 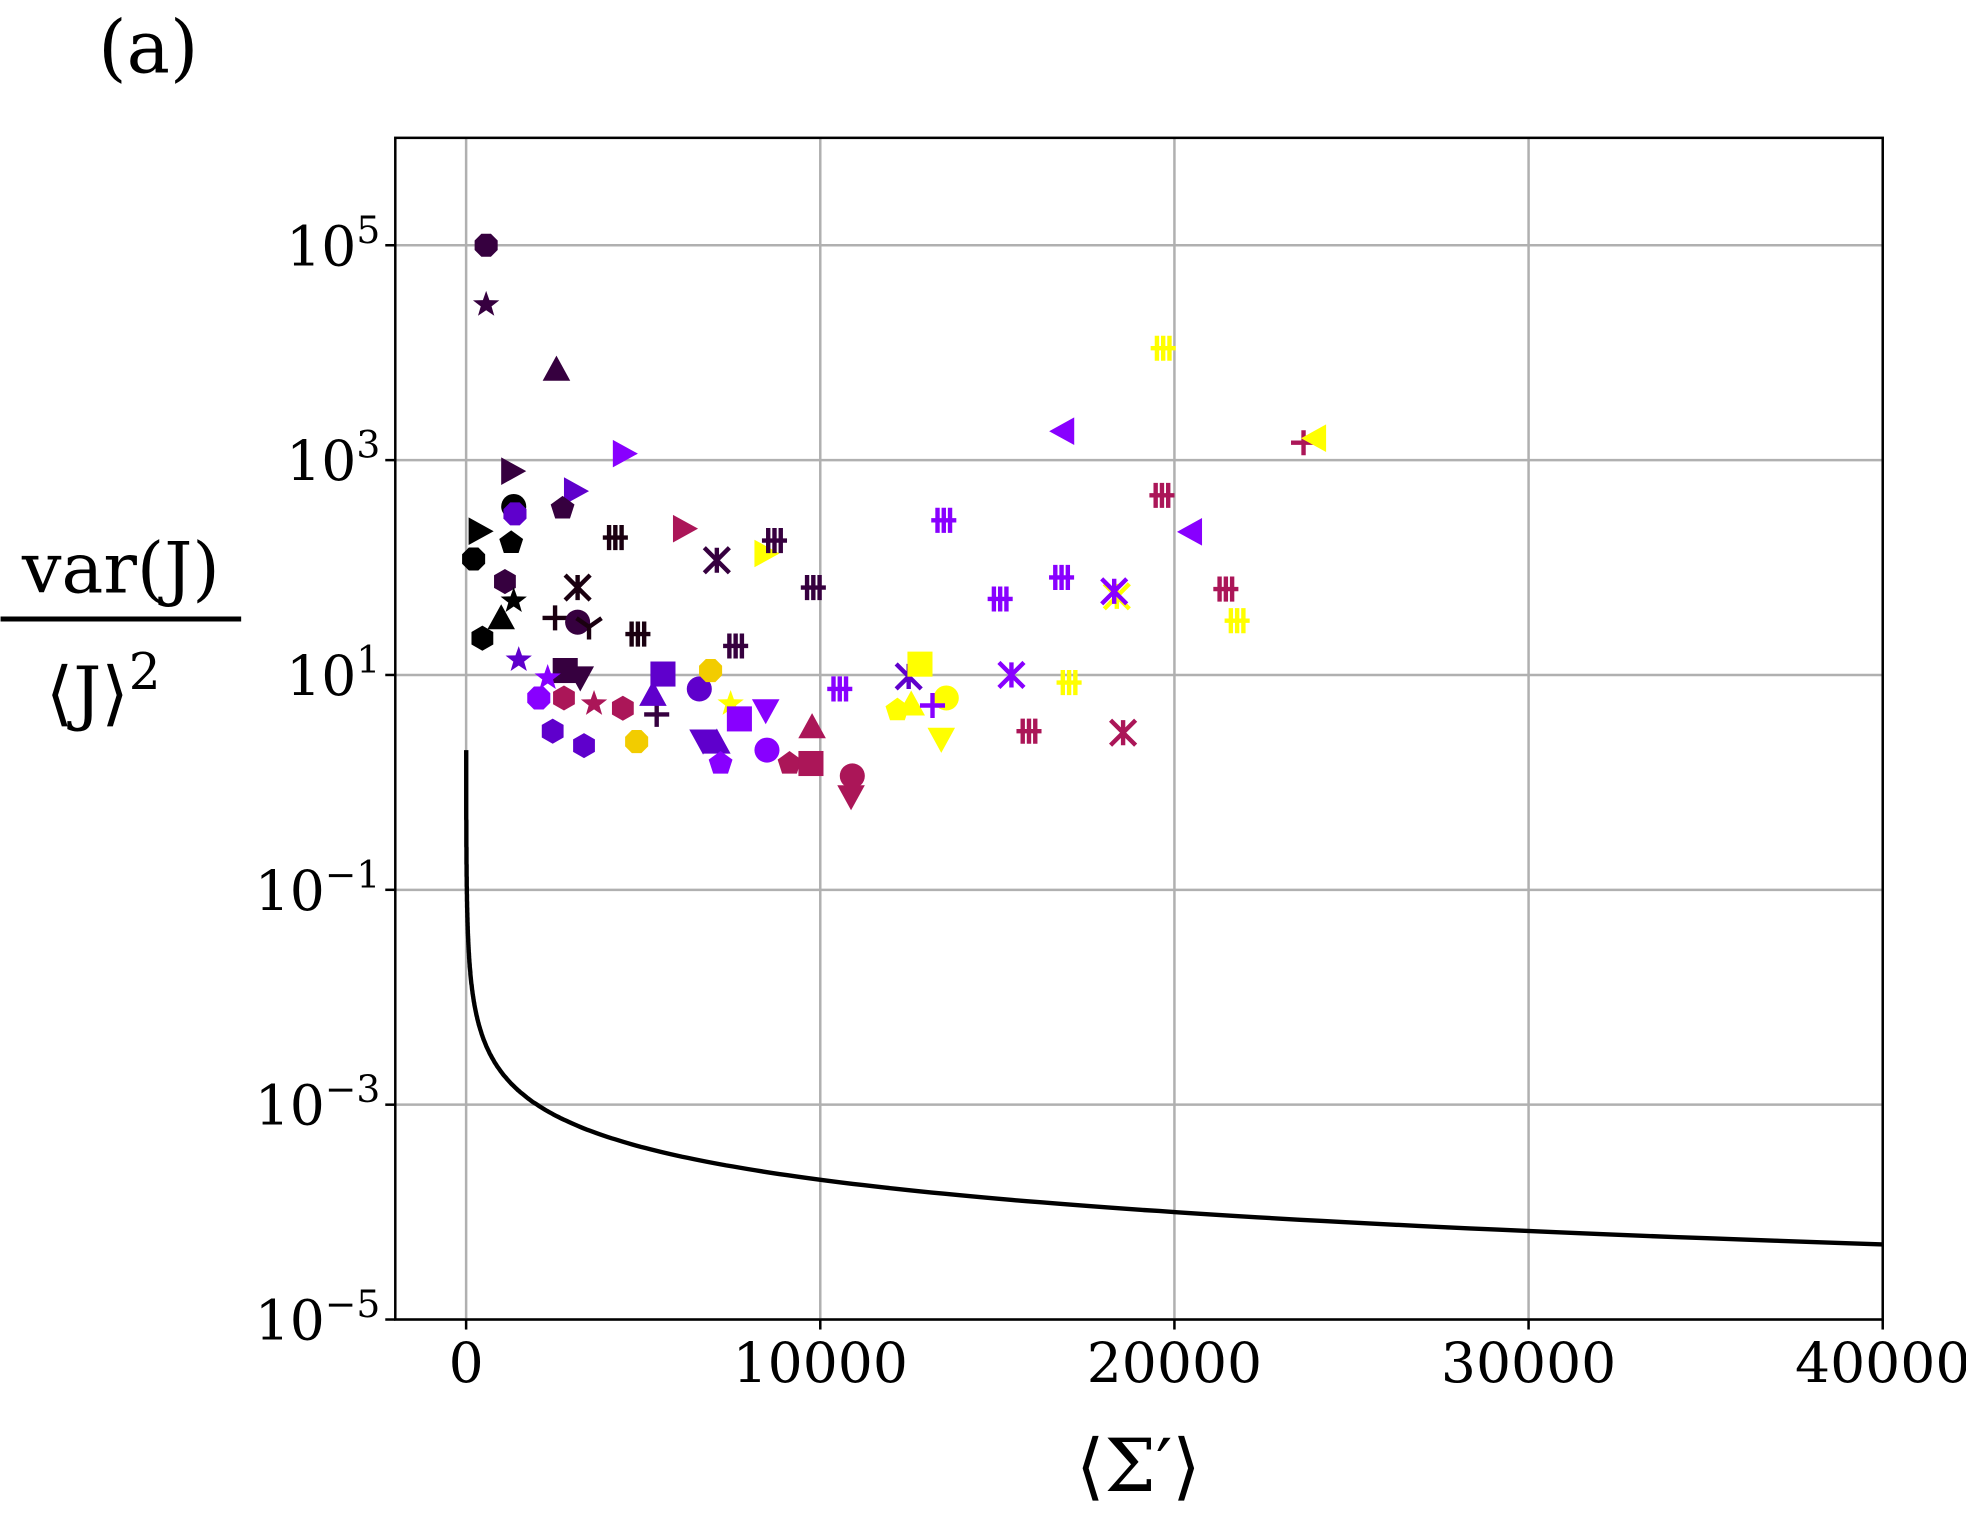 I want to click on y-label-numerator: var(J), so click(x=120, y=569).